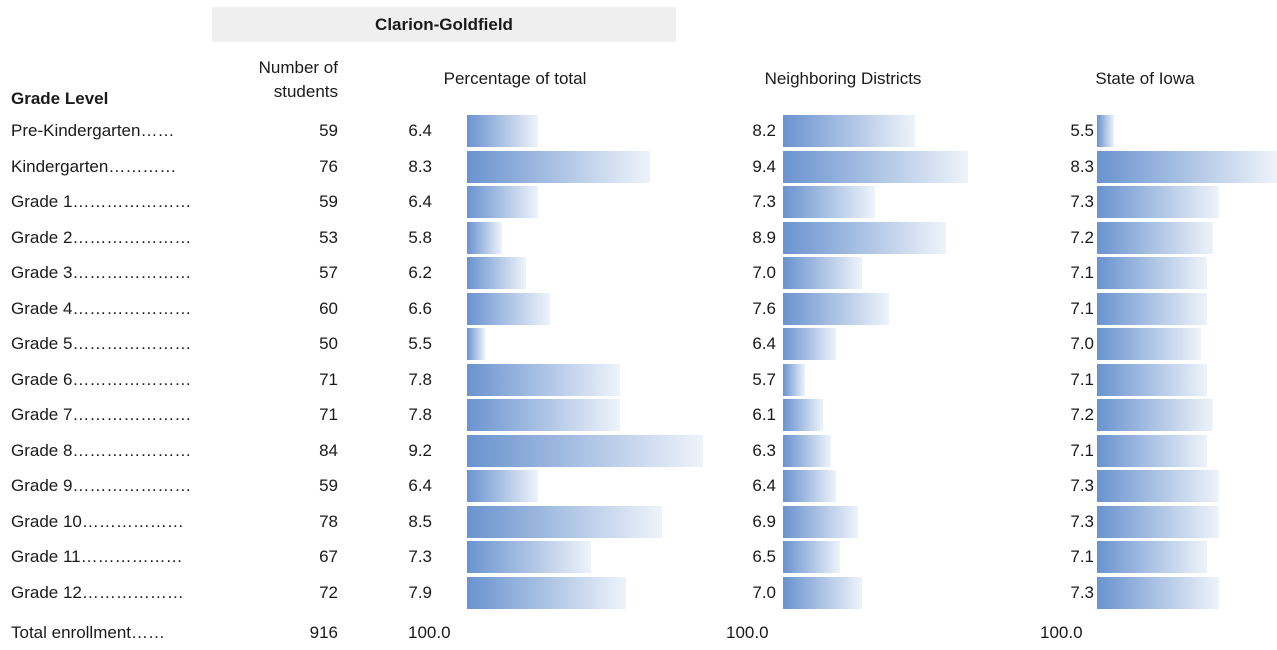 Image resolution: width=1277 pixels, height=650 pixels. I want to click on neighboring-districts-value-label: 5.7, so click(764, 379).